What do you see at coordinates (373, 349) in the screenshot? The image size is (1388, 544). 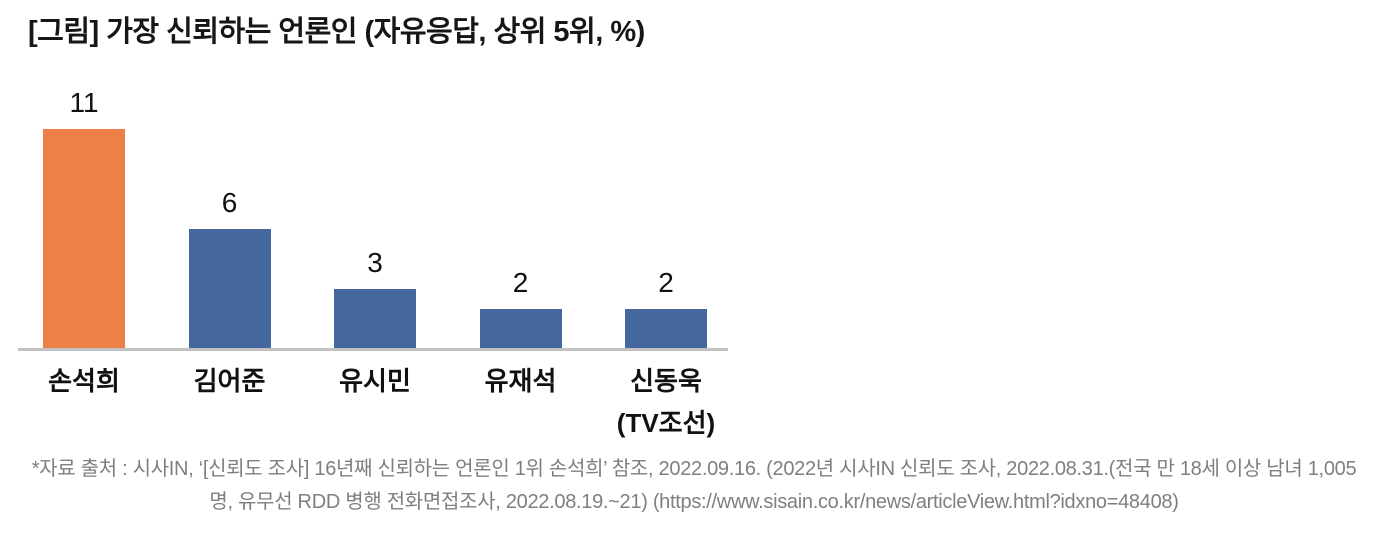 I see `x-axis-line` at bounding box center [373, 349].